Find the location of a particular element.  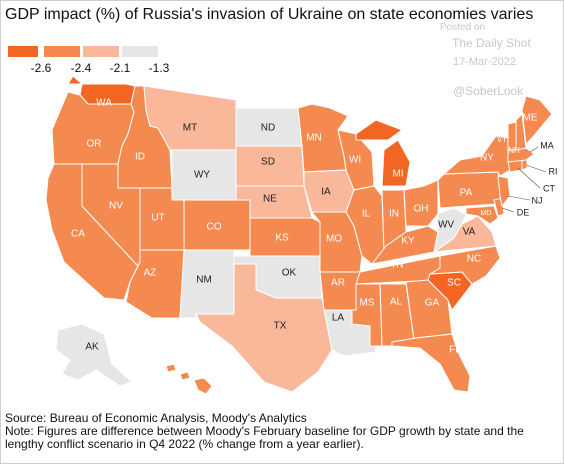

state-label-ND: ND is located at coordinates (268, 128).